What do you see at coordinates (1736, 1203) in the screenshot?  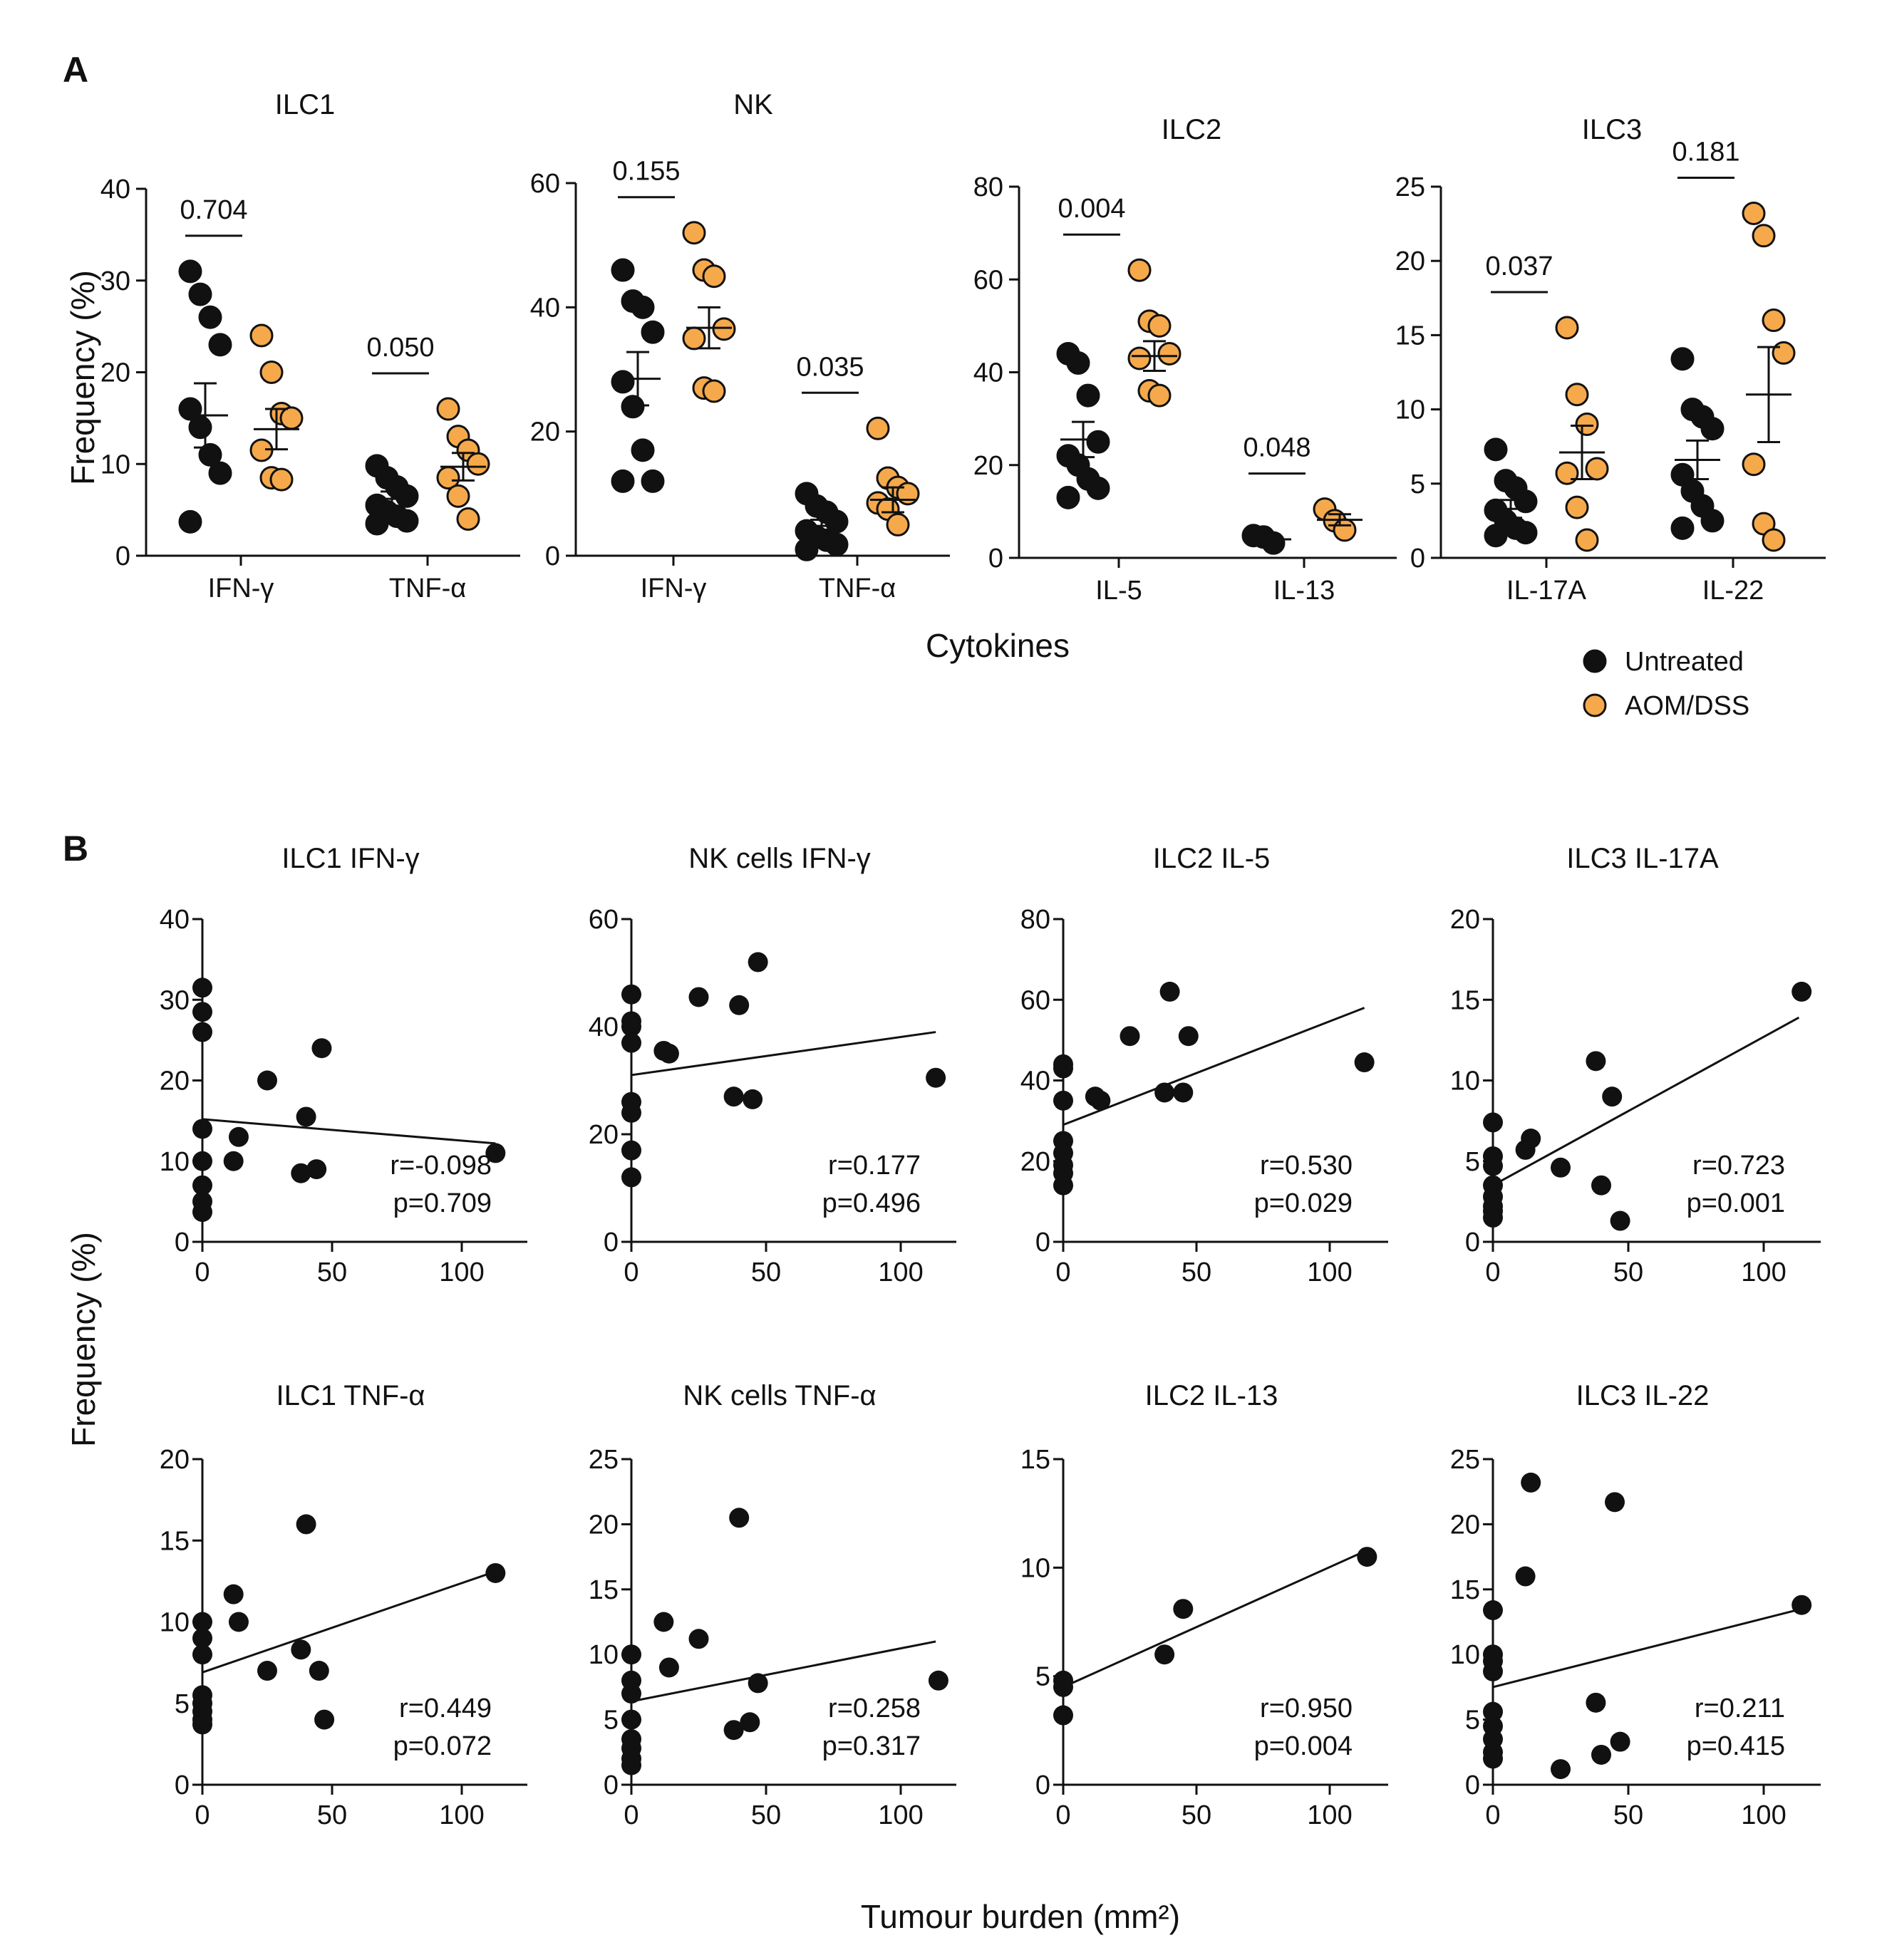 I see `p-value-label: p=0.001` at bounding box center [1736, 1203].